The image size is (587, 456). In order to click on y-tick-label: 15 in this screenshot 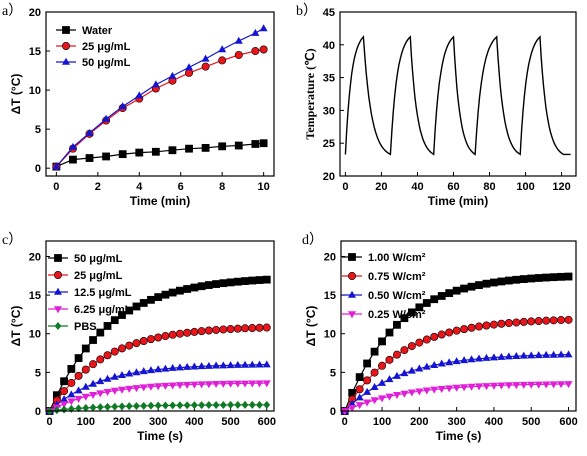, I will do `click(35, 52)`.